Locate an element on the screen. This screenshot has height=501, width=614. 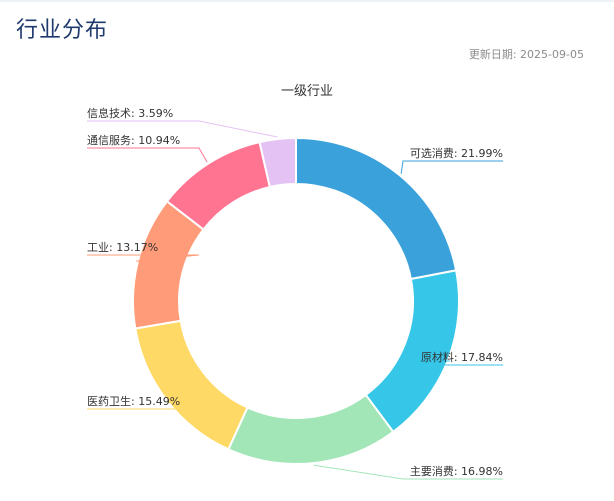
slice-label-6: 通信服务: 10.94% is located at coordinates (133, 140).